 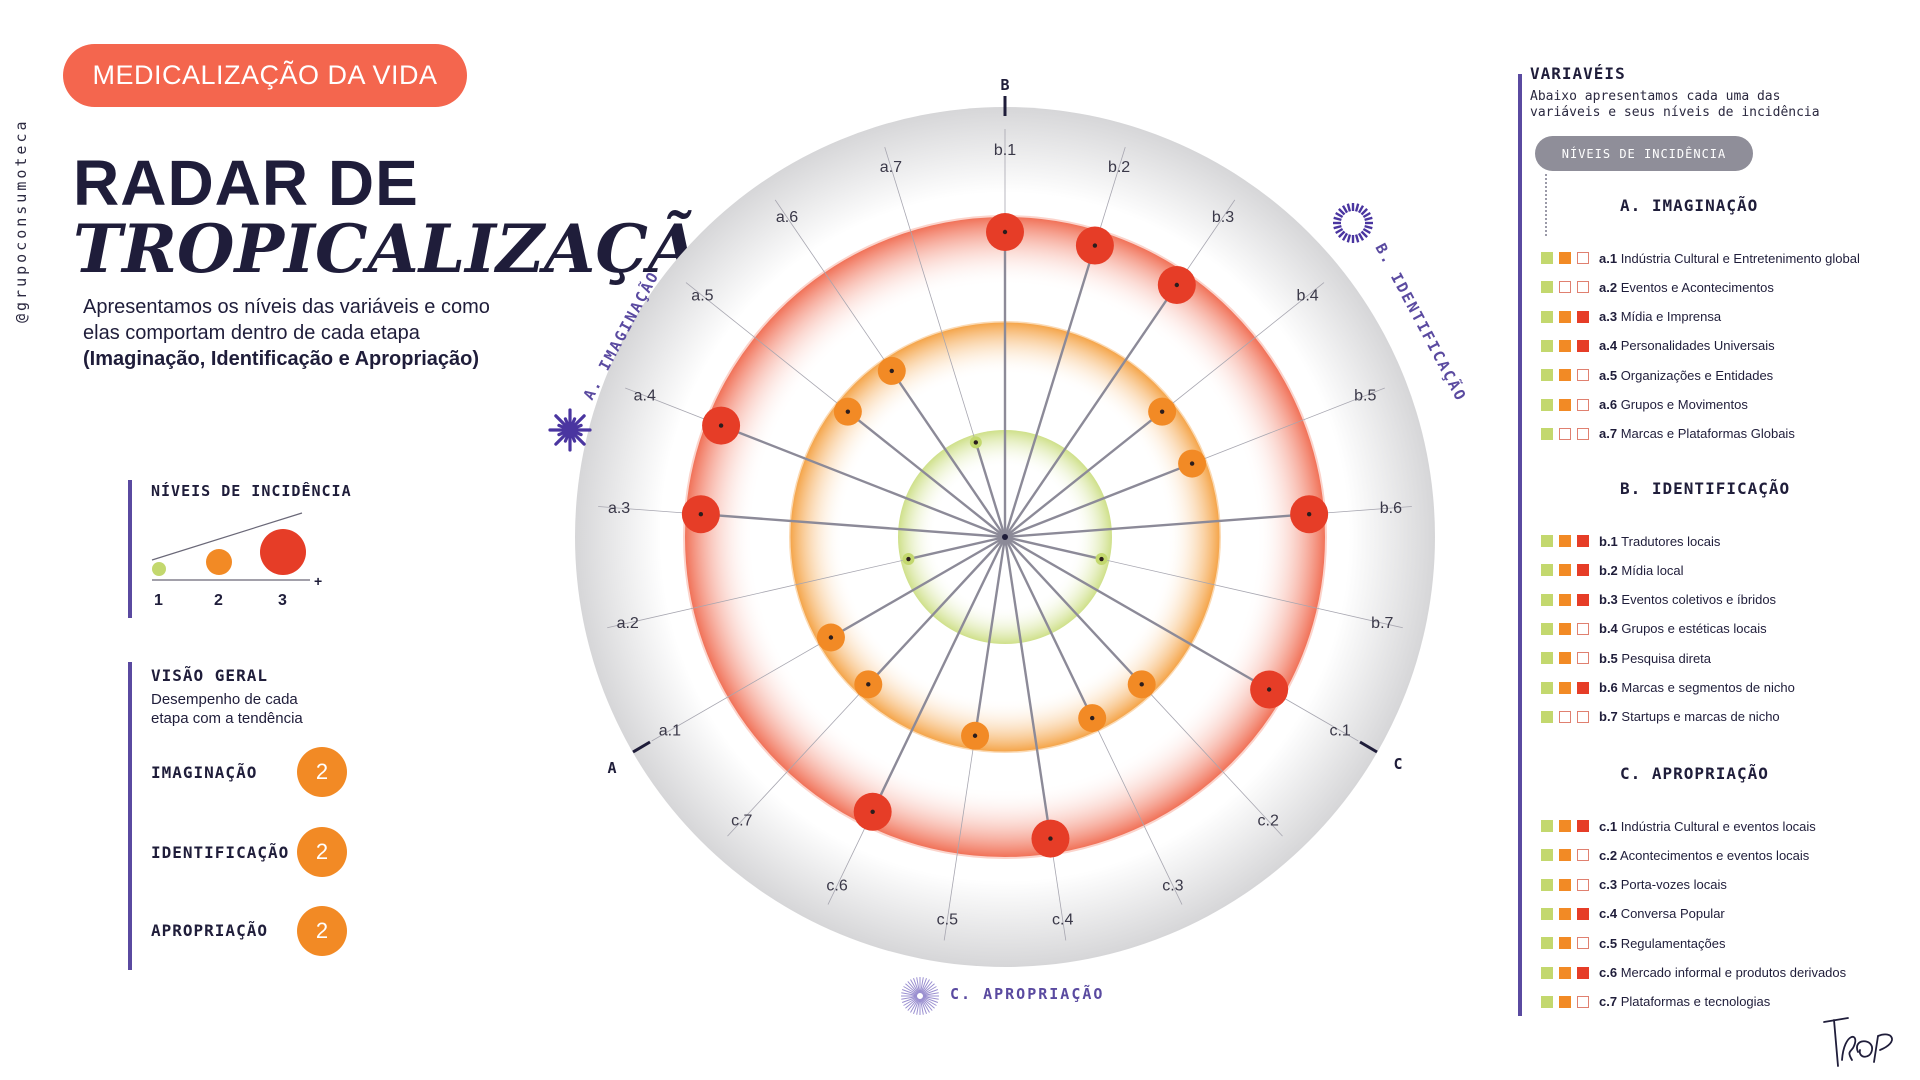 I want to click on variable-row-b-3: b.3 Eventos coletivos e íbridos, so click(x=1658, y=600).